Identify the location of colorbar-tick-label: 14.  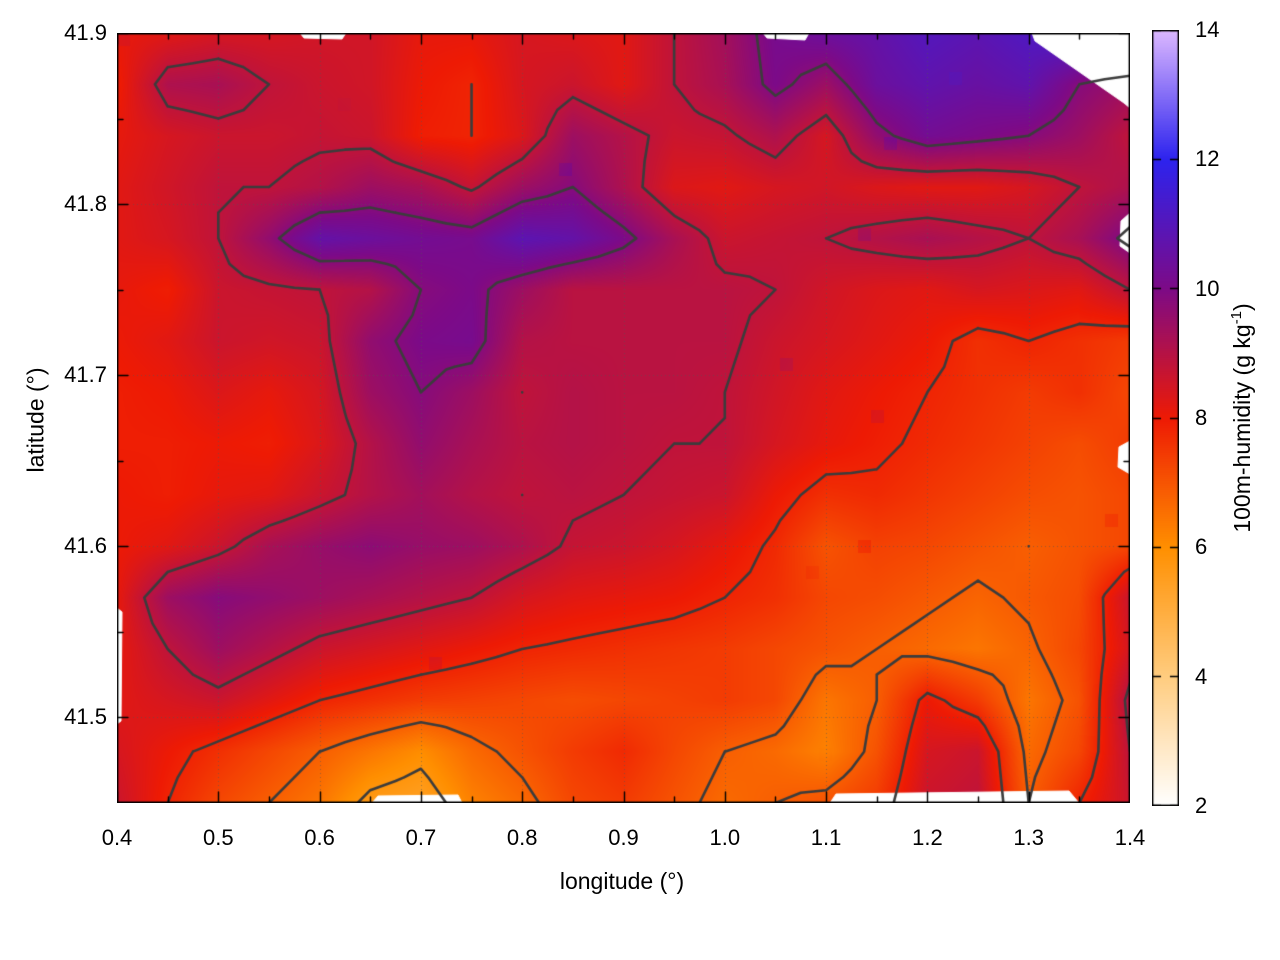
(1207, 29).